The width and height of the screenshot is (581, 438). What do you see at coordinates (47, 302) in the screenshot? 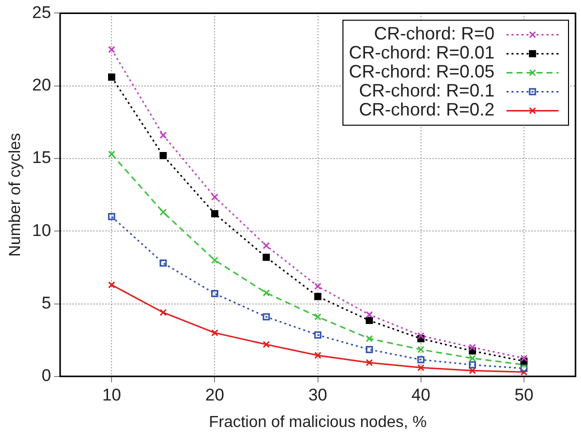
I see `y-tick-label: 5` at bounding box center [47, 302].